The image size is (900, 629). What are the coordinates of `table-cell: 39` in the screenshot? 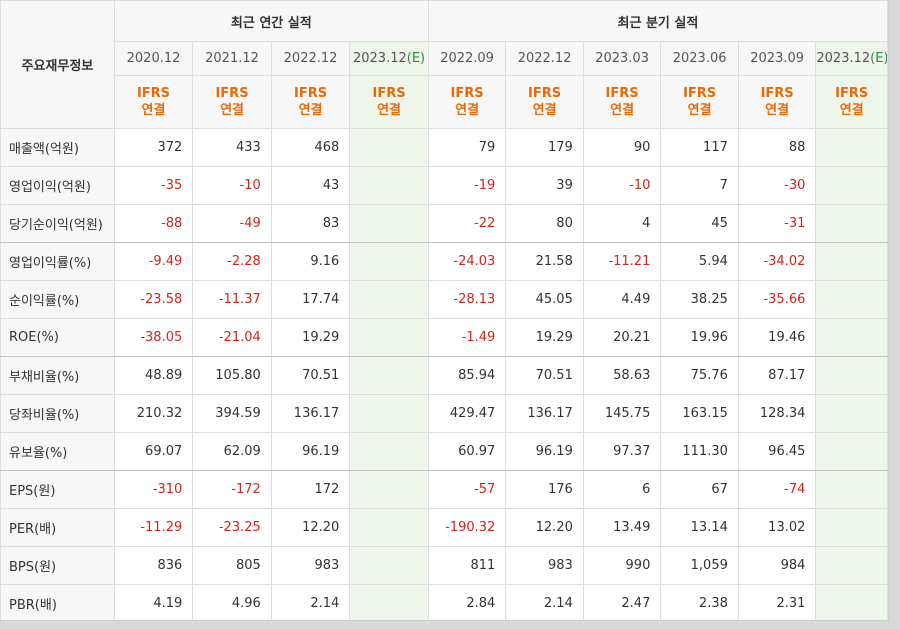 It's located at (544, 185).